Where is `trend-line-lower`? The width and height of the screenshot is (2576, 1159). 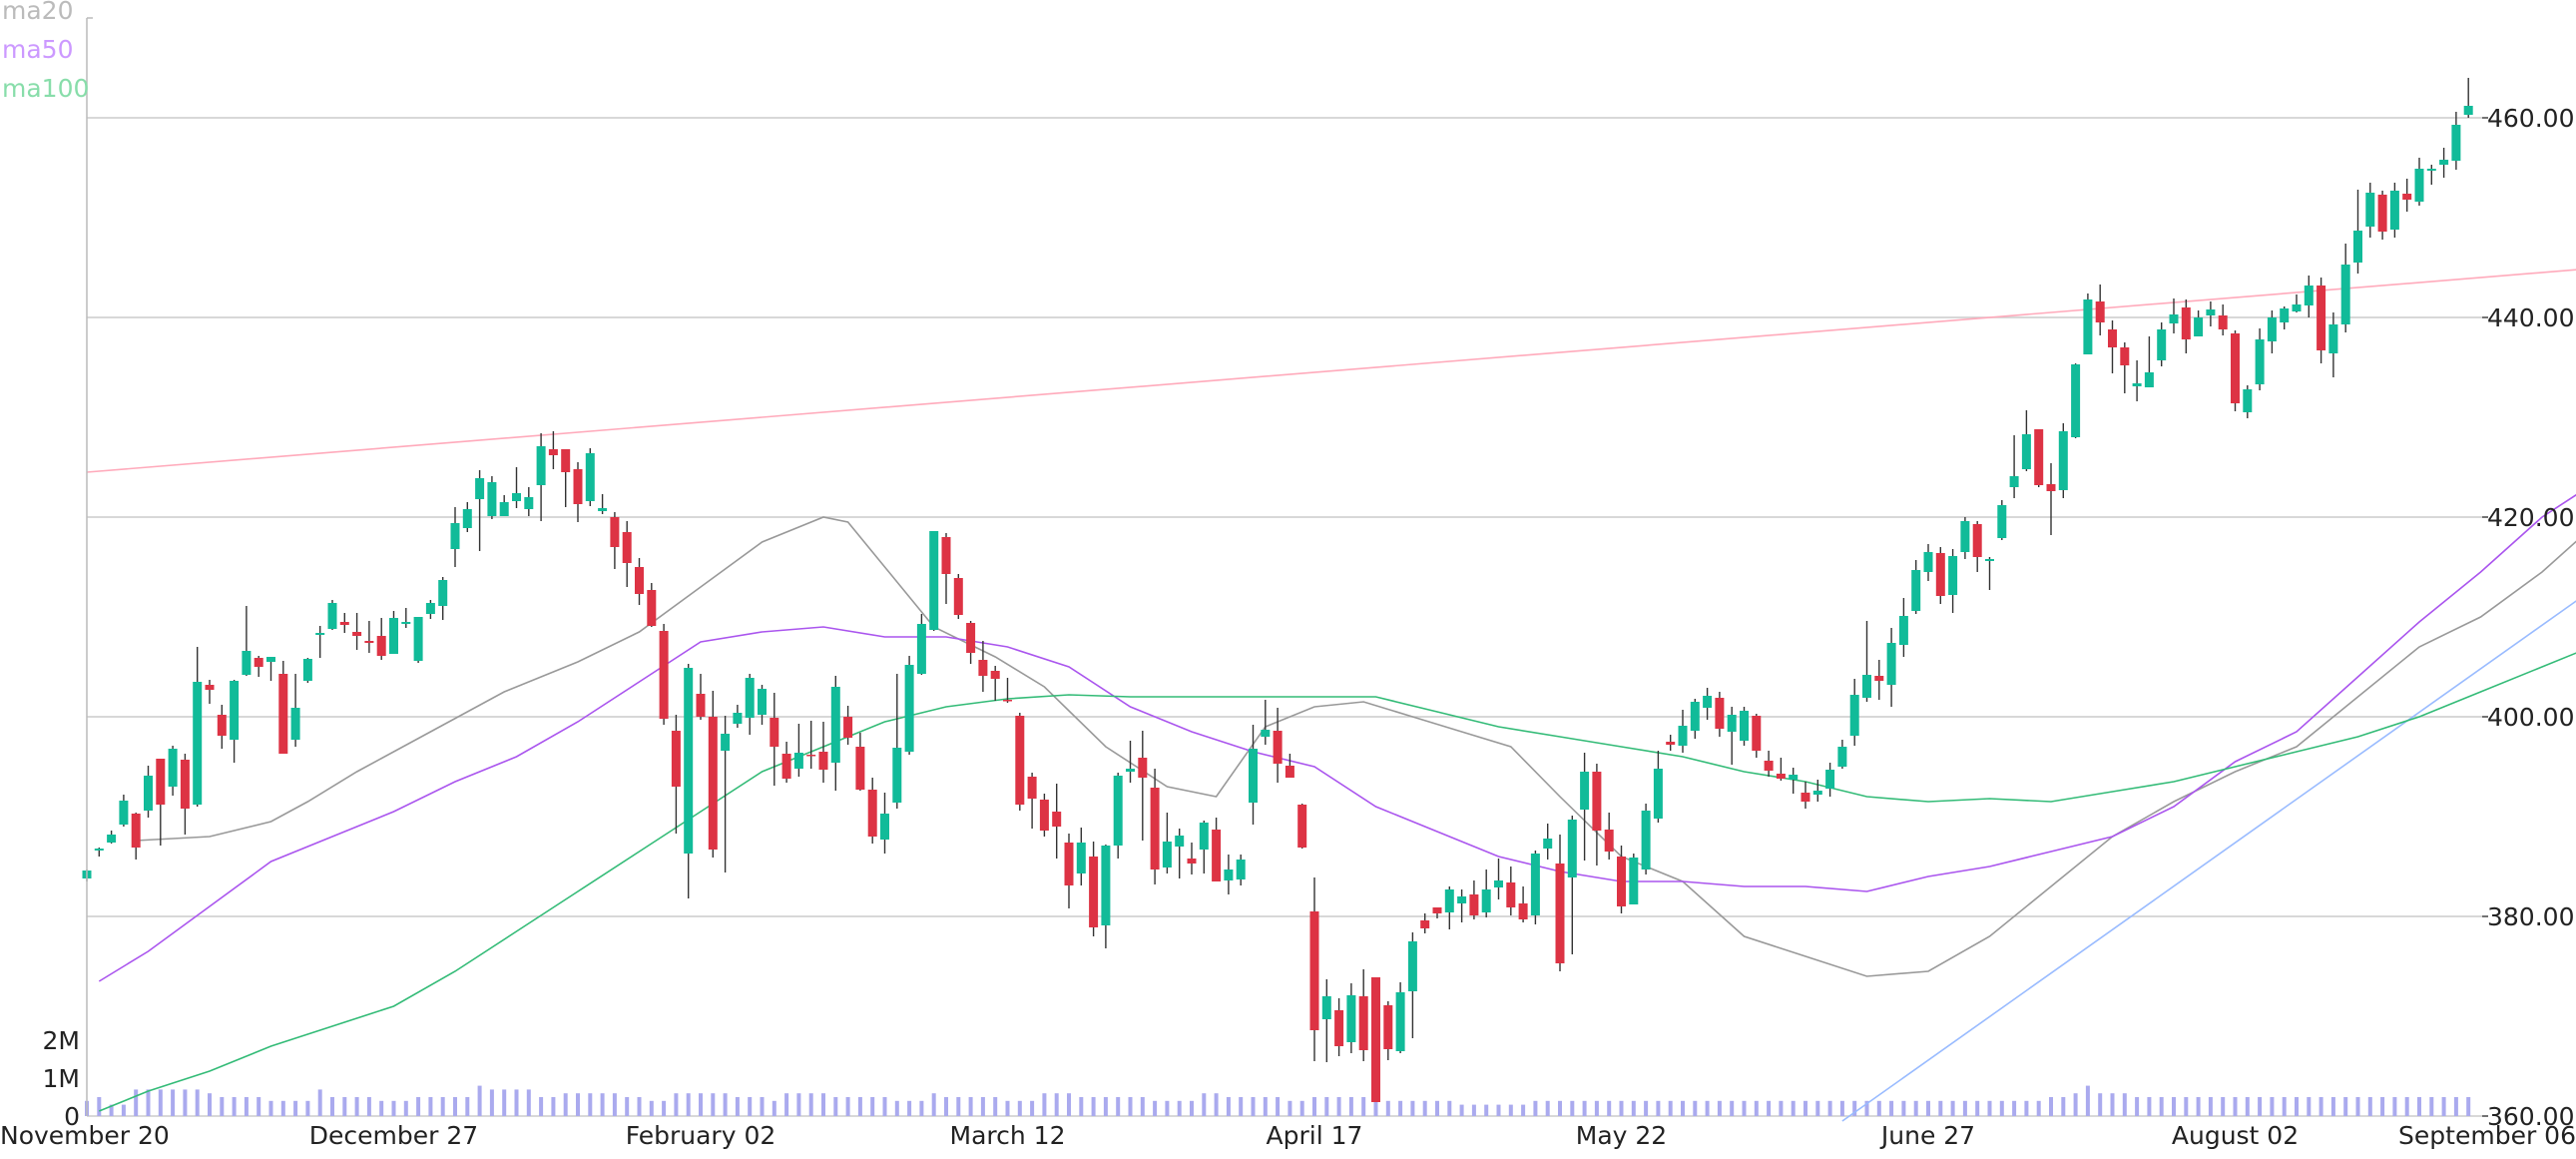 trend-line-lower is located at coordinates (2209, 861).